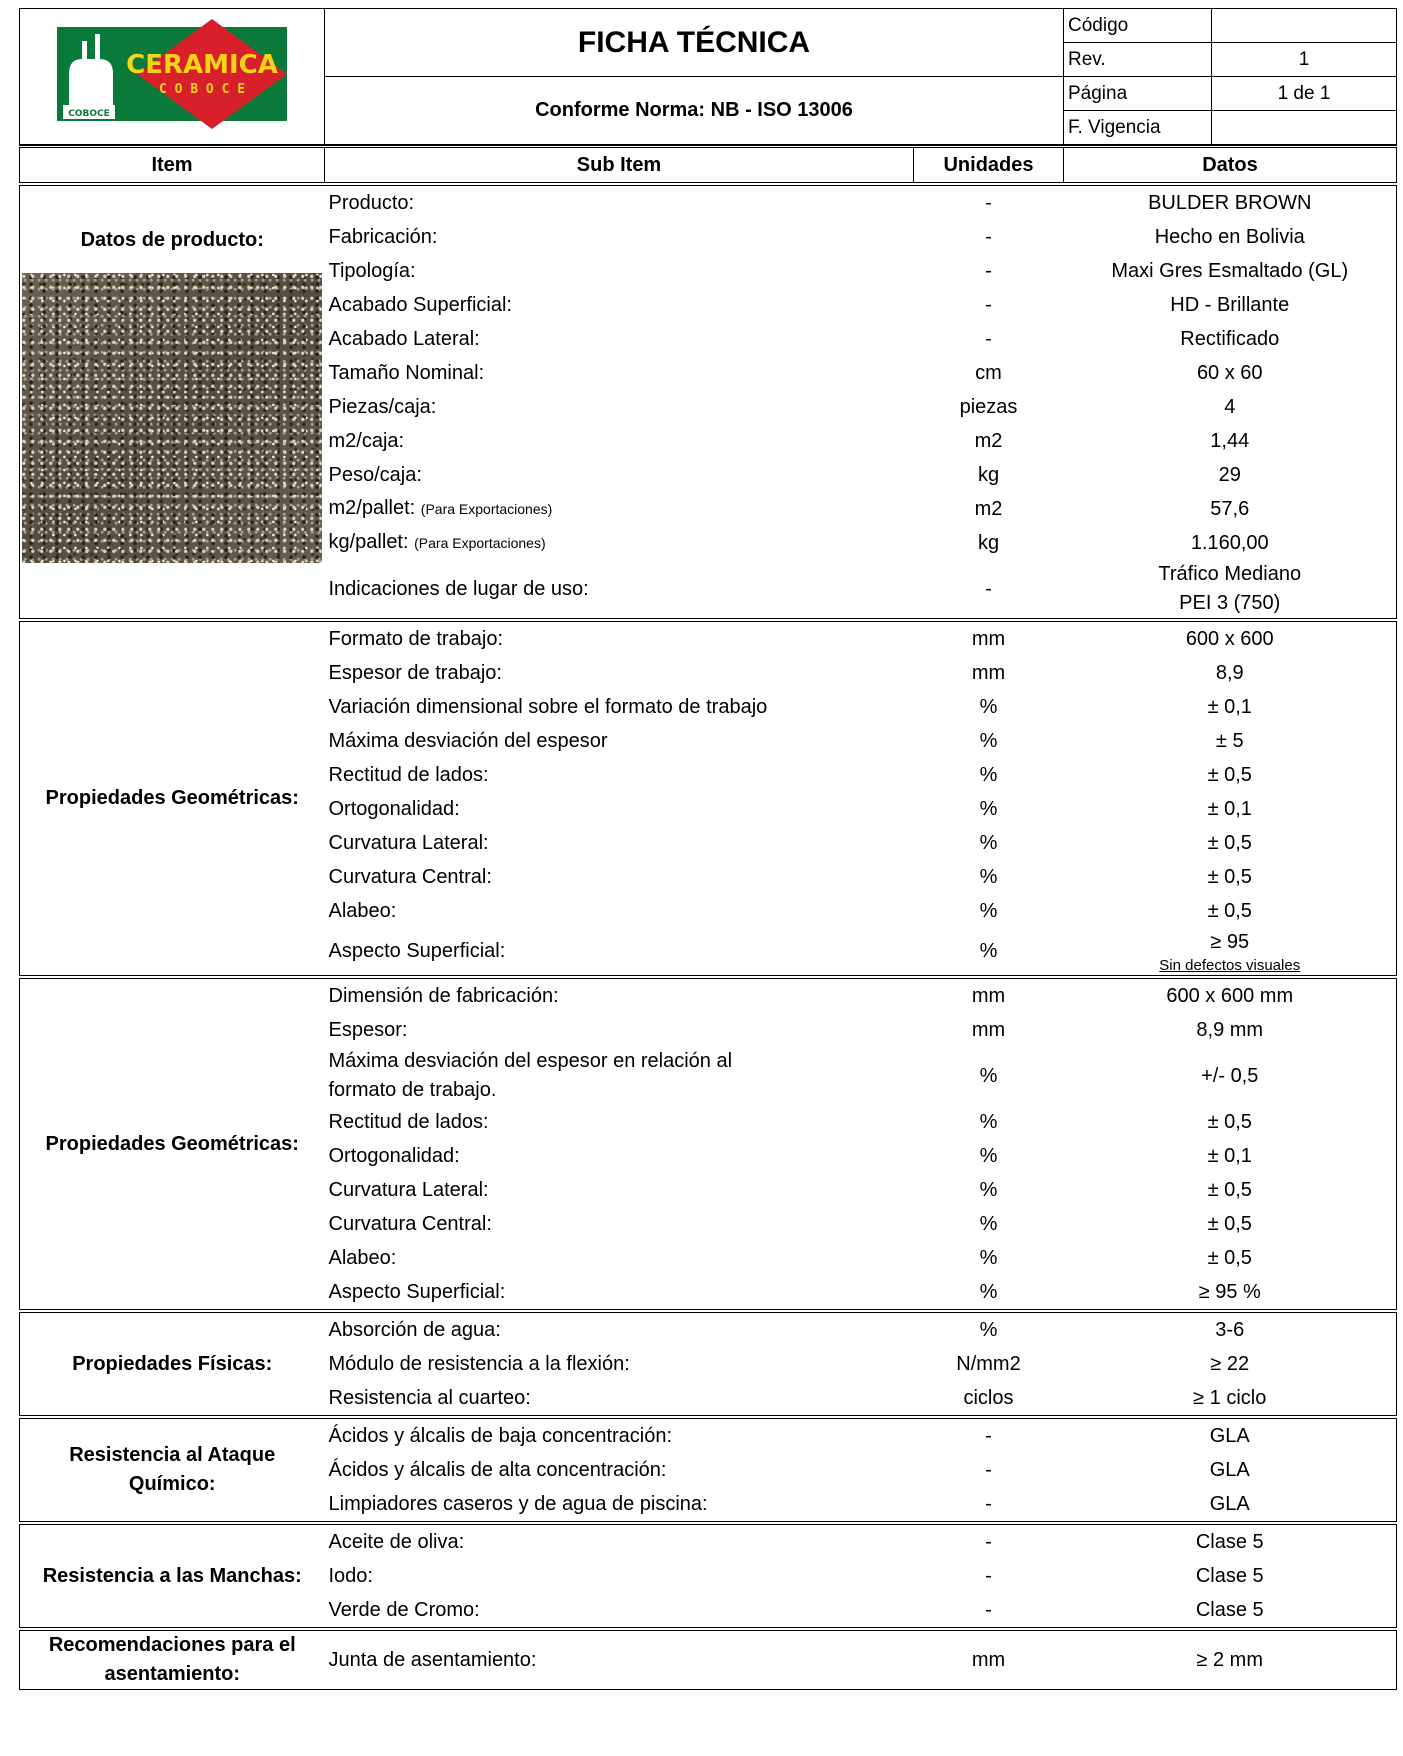 The width and height of the screenshot is (1403, 1756). Describe the element at coordinates (619, 1122) in the screenshot. I see `sub-item-cell: Rectitud de lados:` at that location.